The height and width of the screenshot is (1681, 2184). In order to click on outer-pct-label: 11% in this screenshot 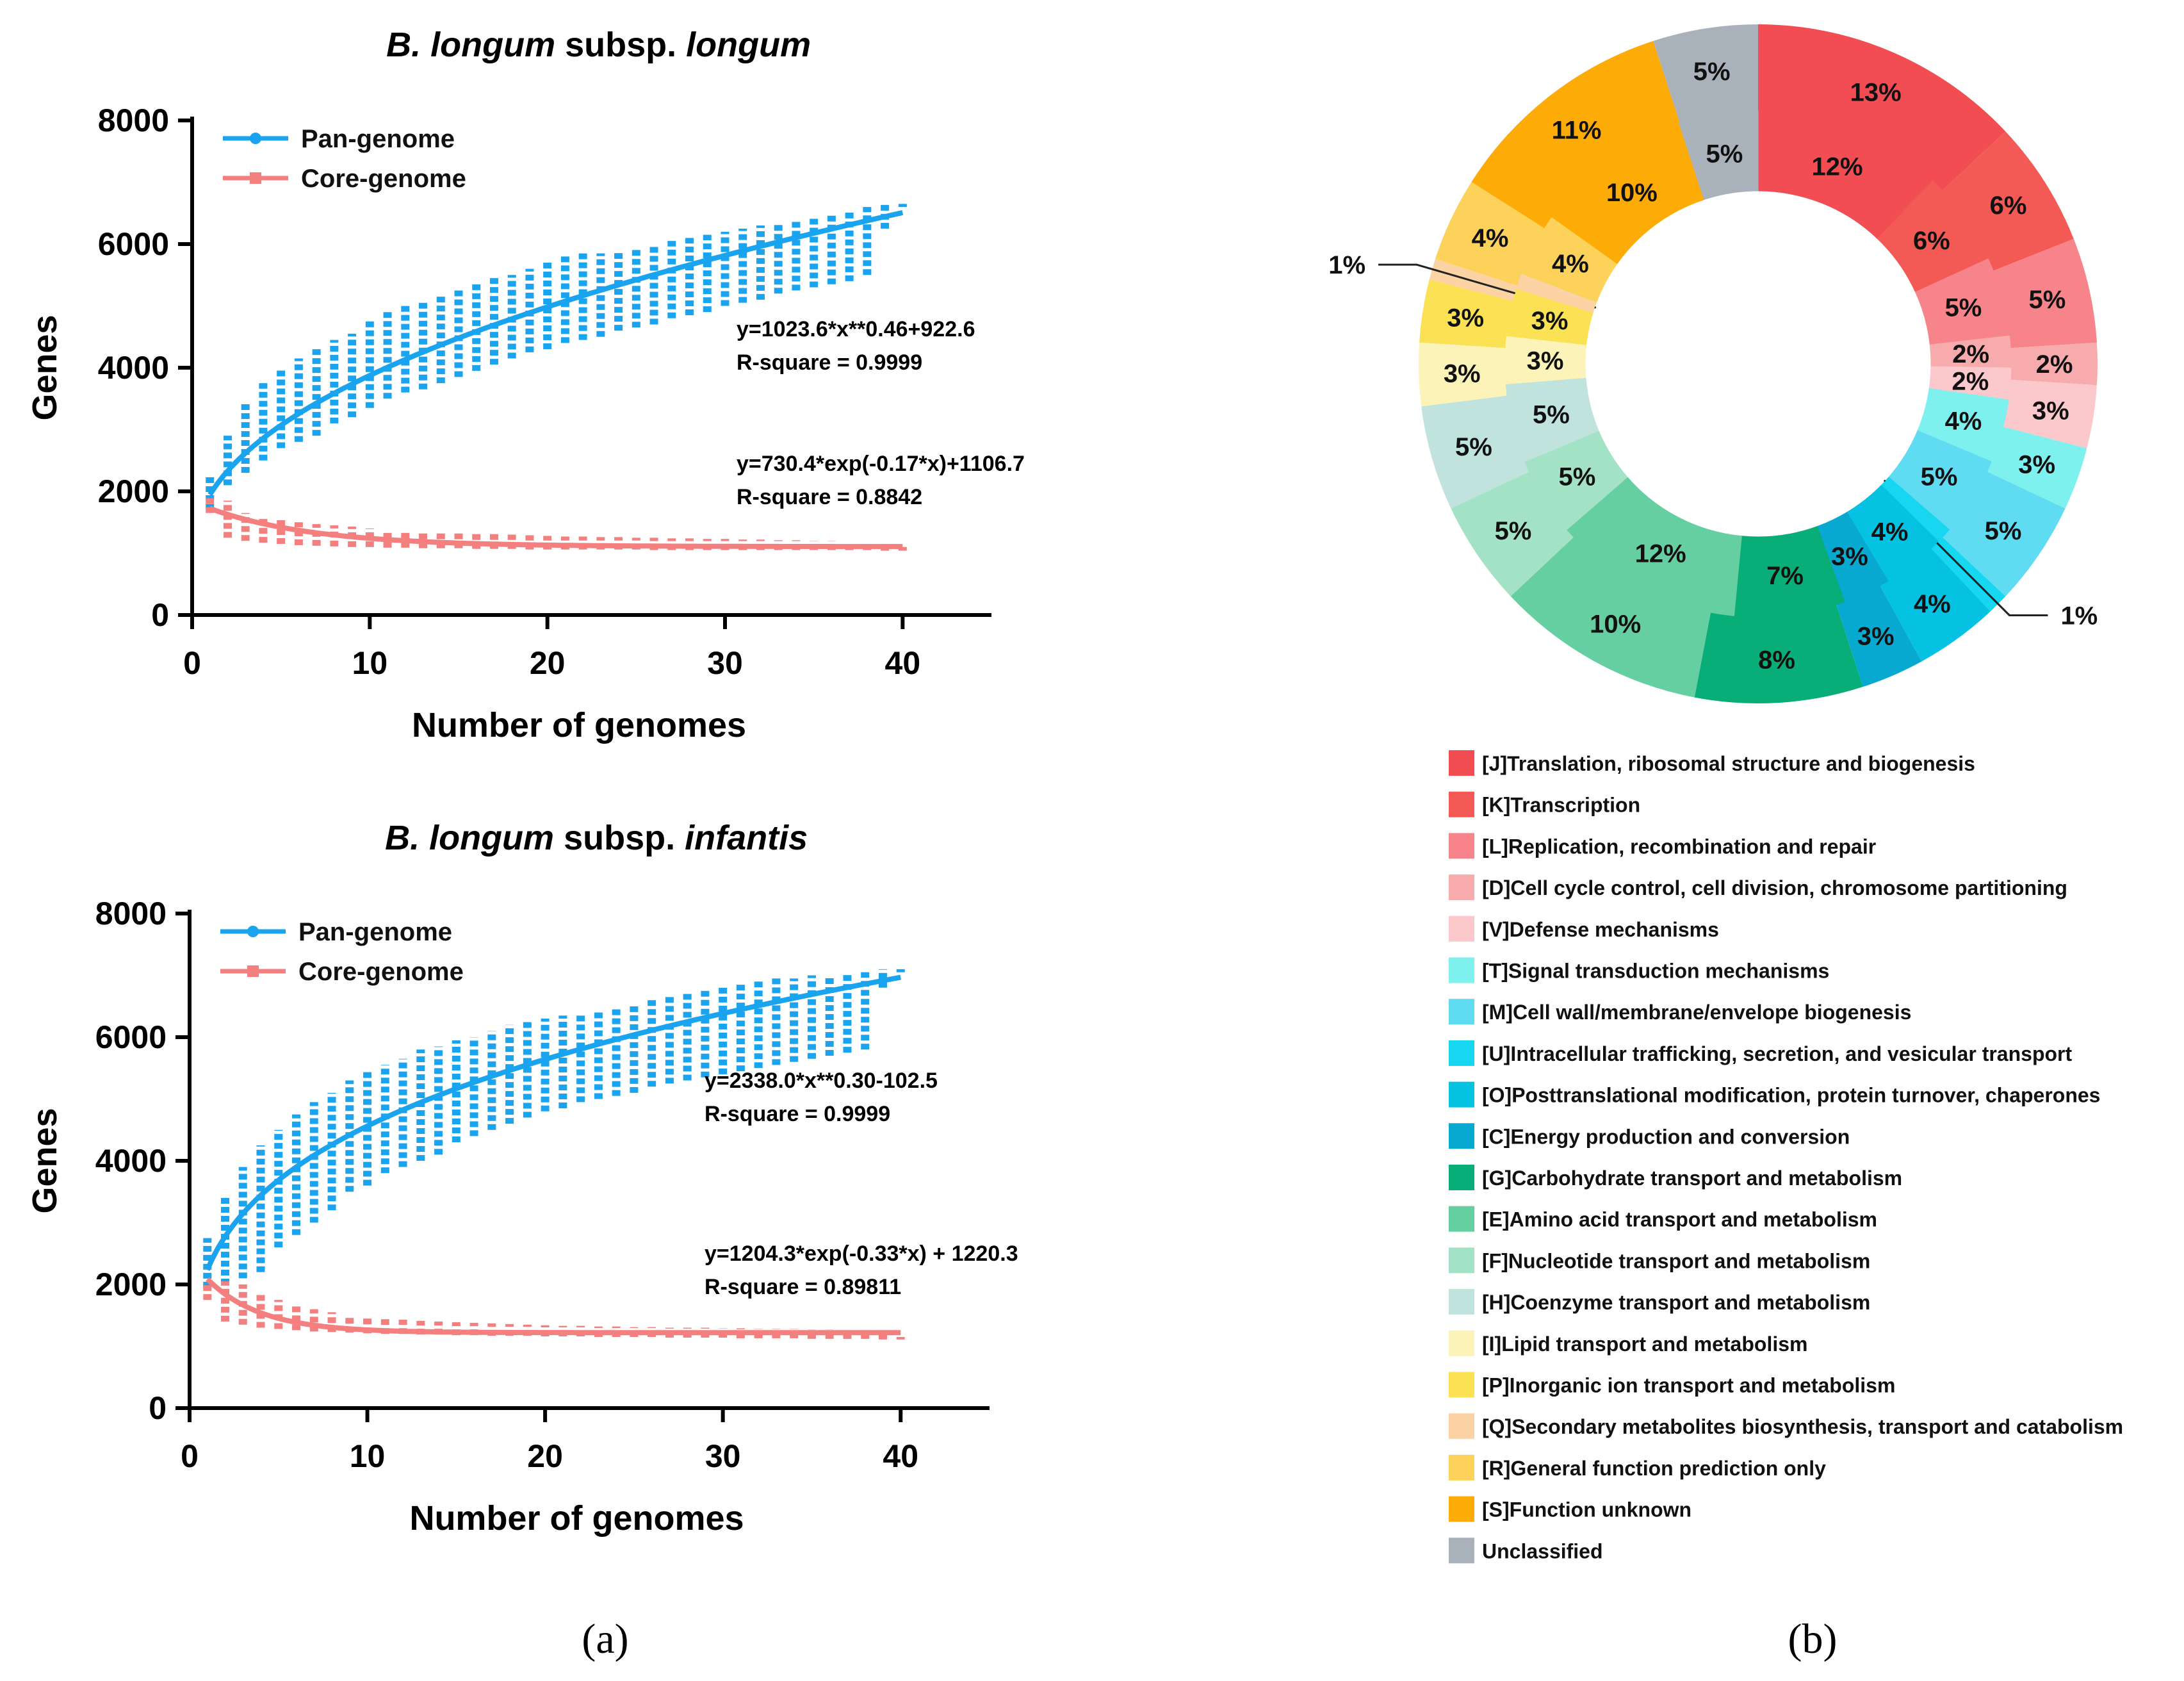, I will do `click(1577, 131)`.